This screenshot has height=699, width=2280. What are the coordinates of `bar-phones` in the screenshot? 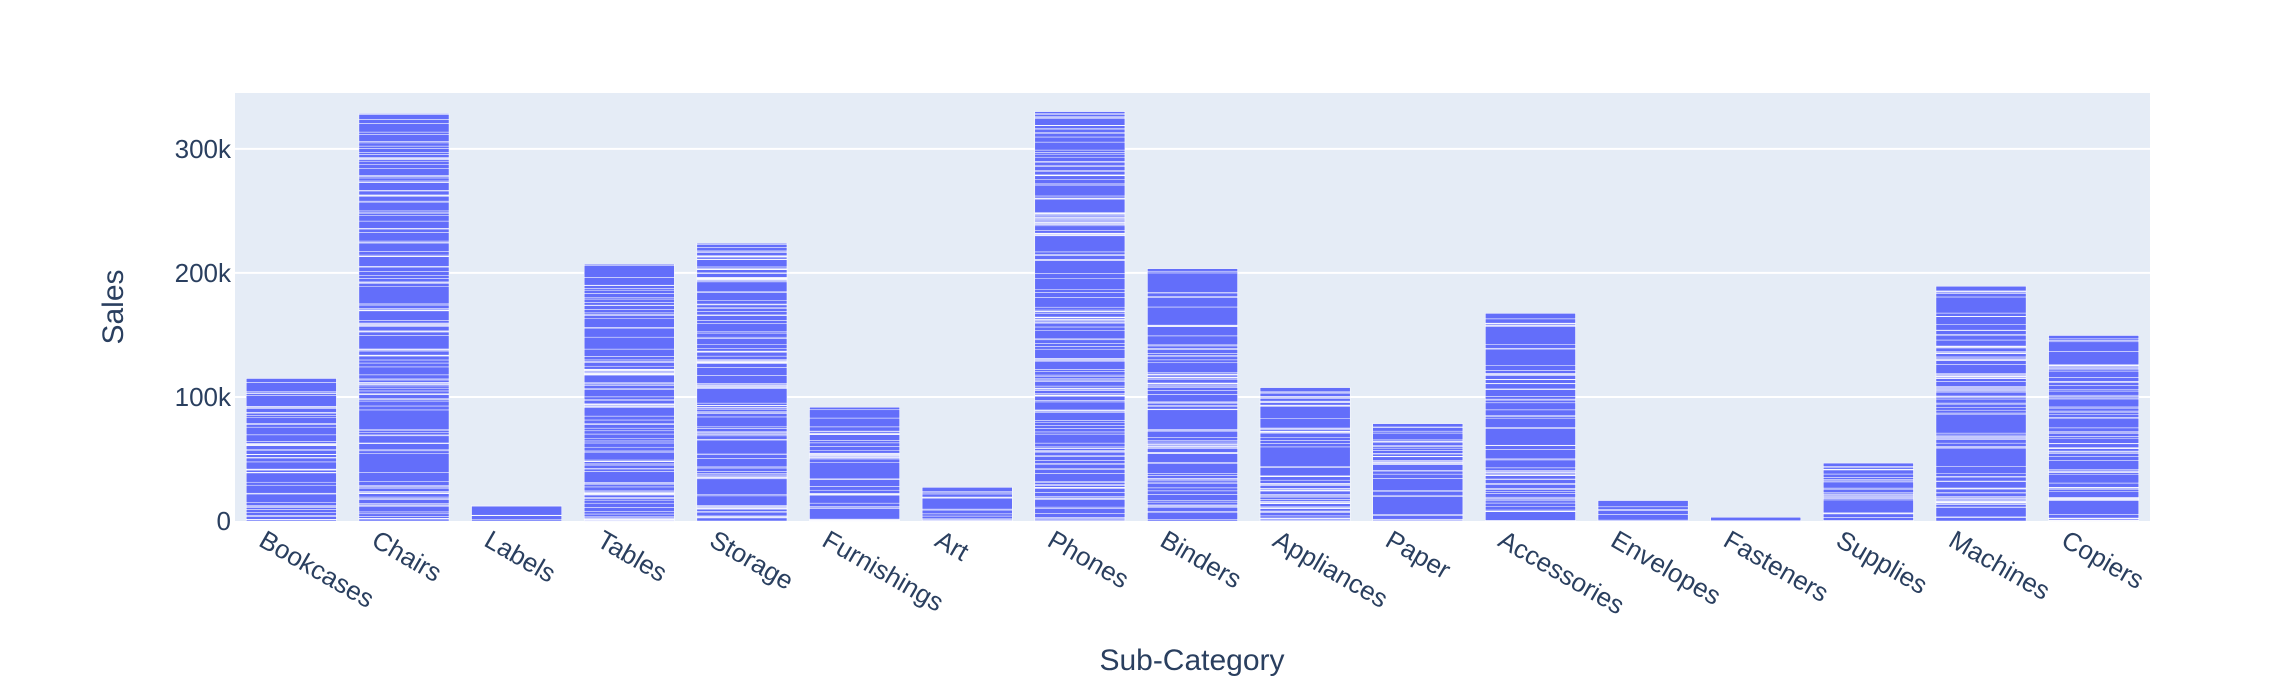 It's located at (1080, 316).